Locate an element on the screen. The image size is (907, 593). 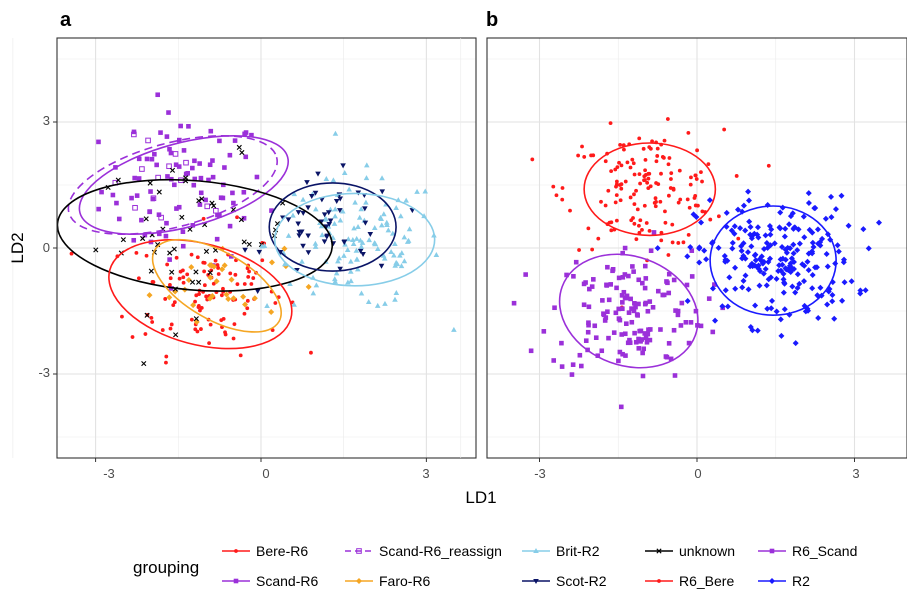
legend-marker is located at coordinates (359, 581).